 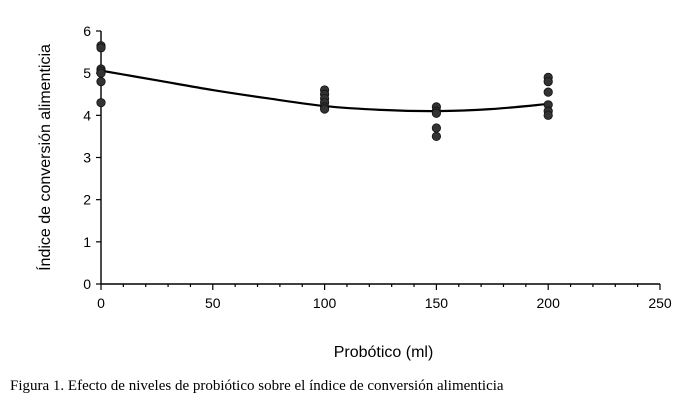 I want to click on x-tick-label: 0, so click(x=101, y=303).